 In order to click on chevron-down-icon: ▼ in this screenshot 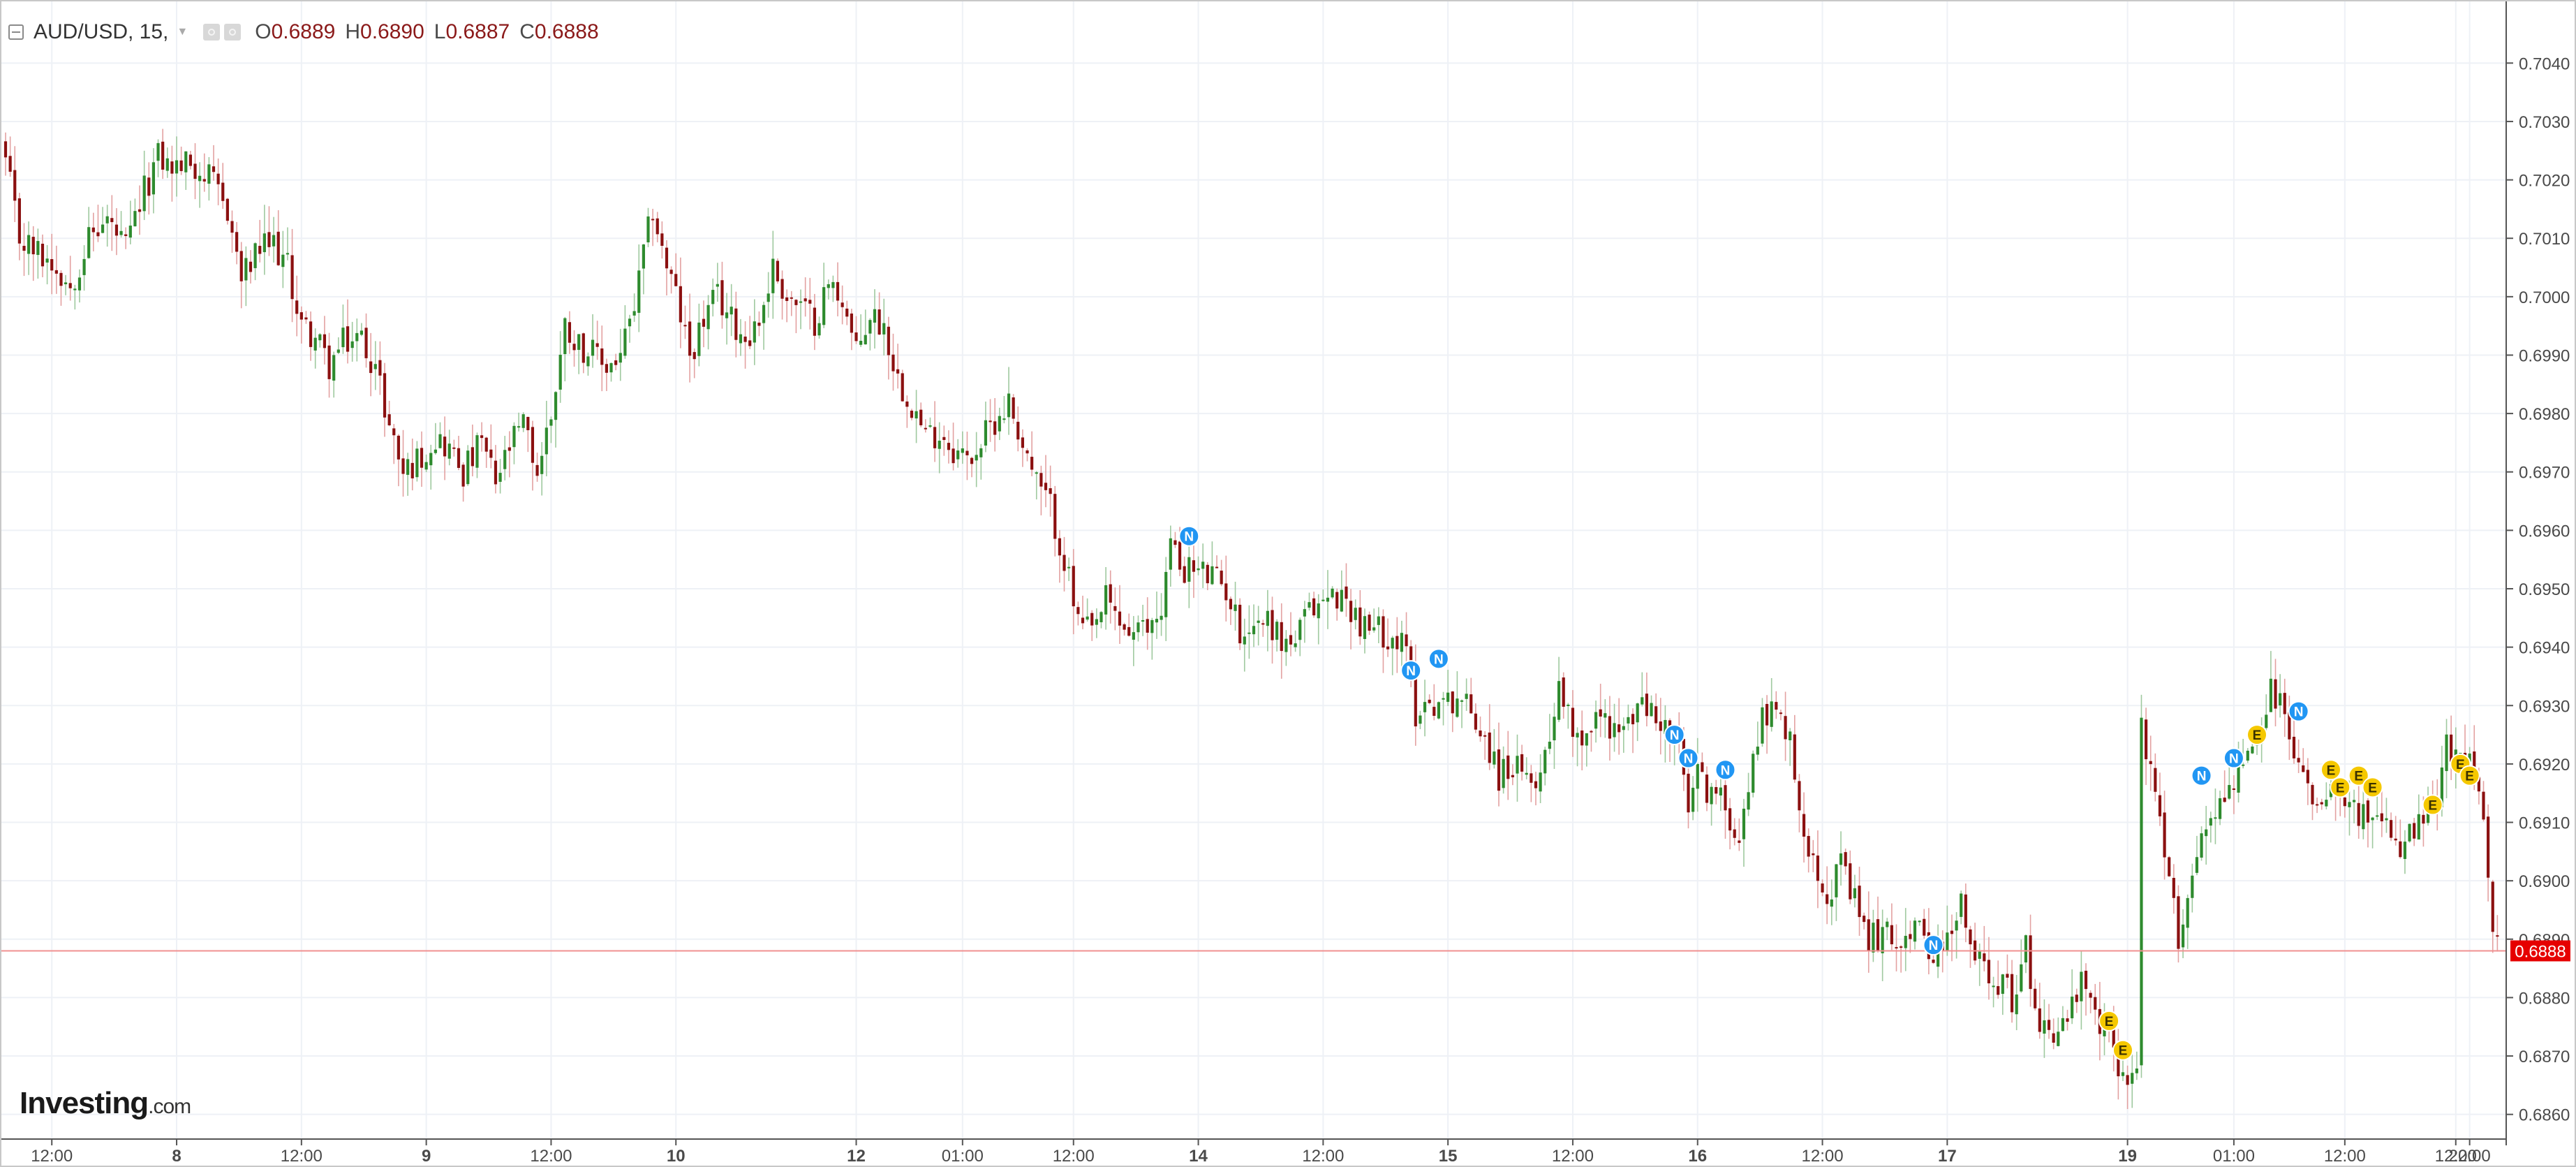, I will do `click(182, 32)`.